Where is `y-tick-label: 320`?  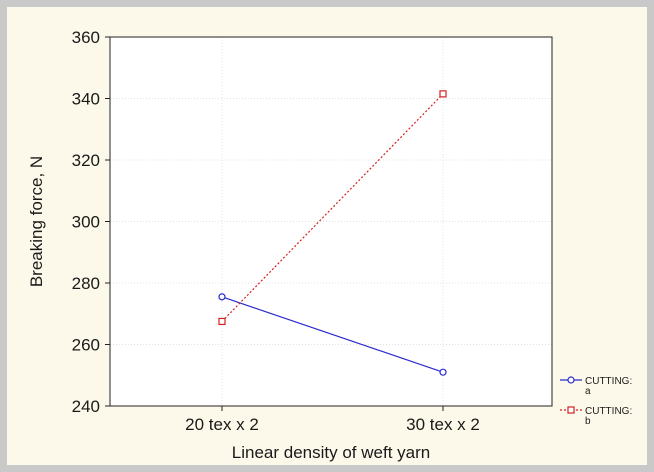 y-tick-label: 320 is located at coordinates (86, 160).